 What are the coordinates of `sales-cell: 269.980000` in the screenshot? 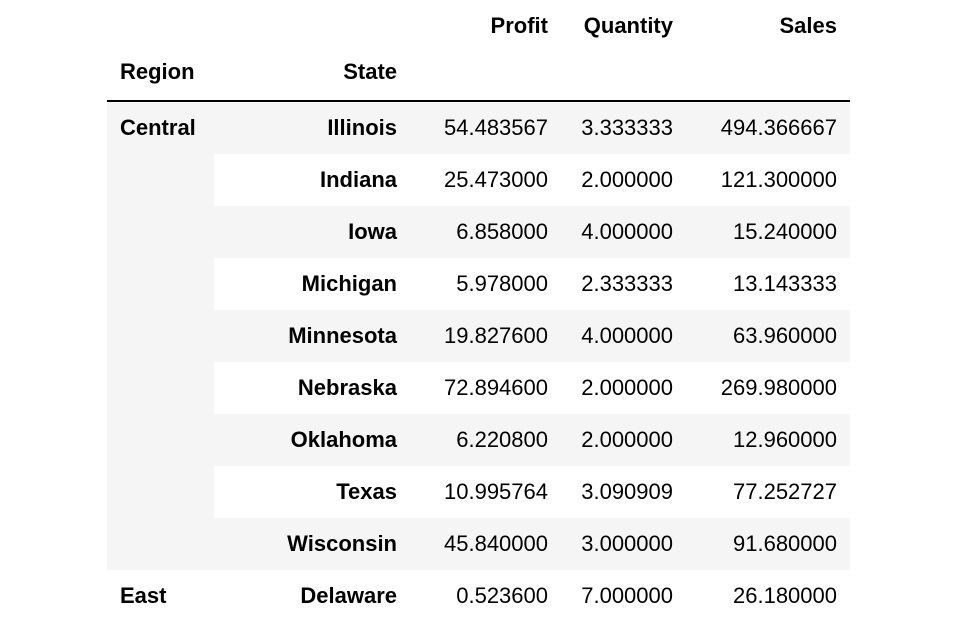 It's located at (778, 387).